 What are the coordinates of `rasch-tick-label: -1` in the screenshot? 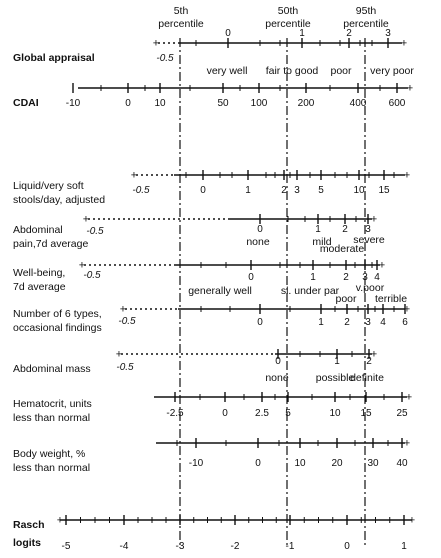 It's located at (290, 546).